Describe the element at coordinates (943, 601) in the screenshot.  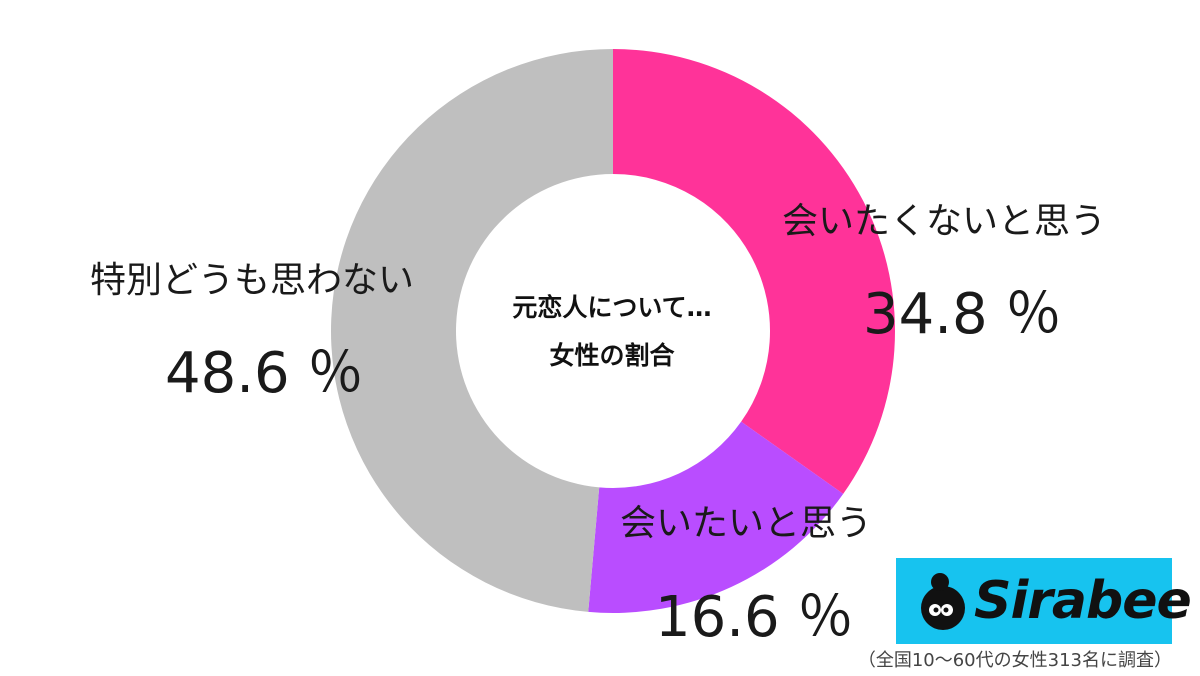
I see `sirabee-mascot-icon` at that location.